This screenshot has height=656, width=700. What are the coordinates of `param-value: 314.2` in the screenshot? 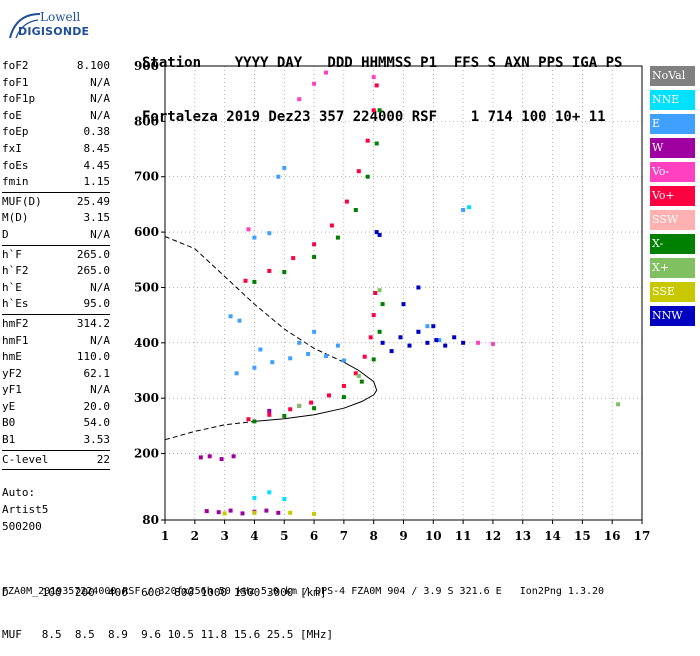 It's located at (93, 323).